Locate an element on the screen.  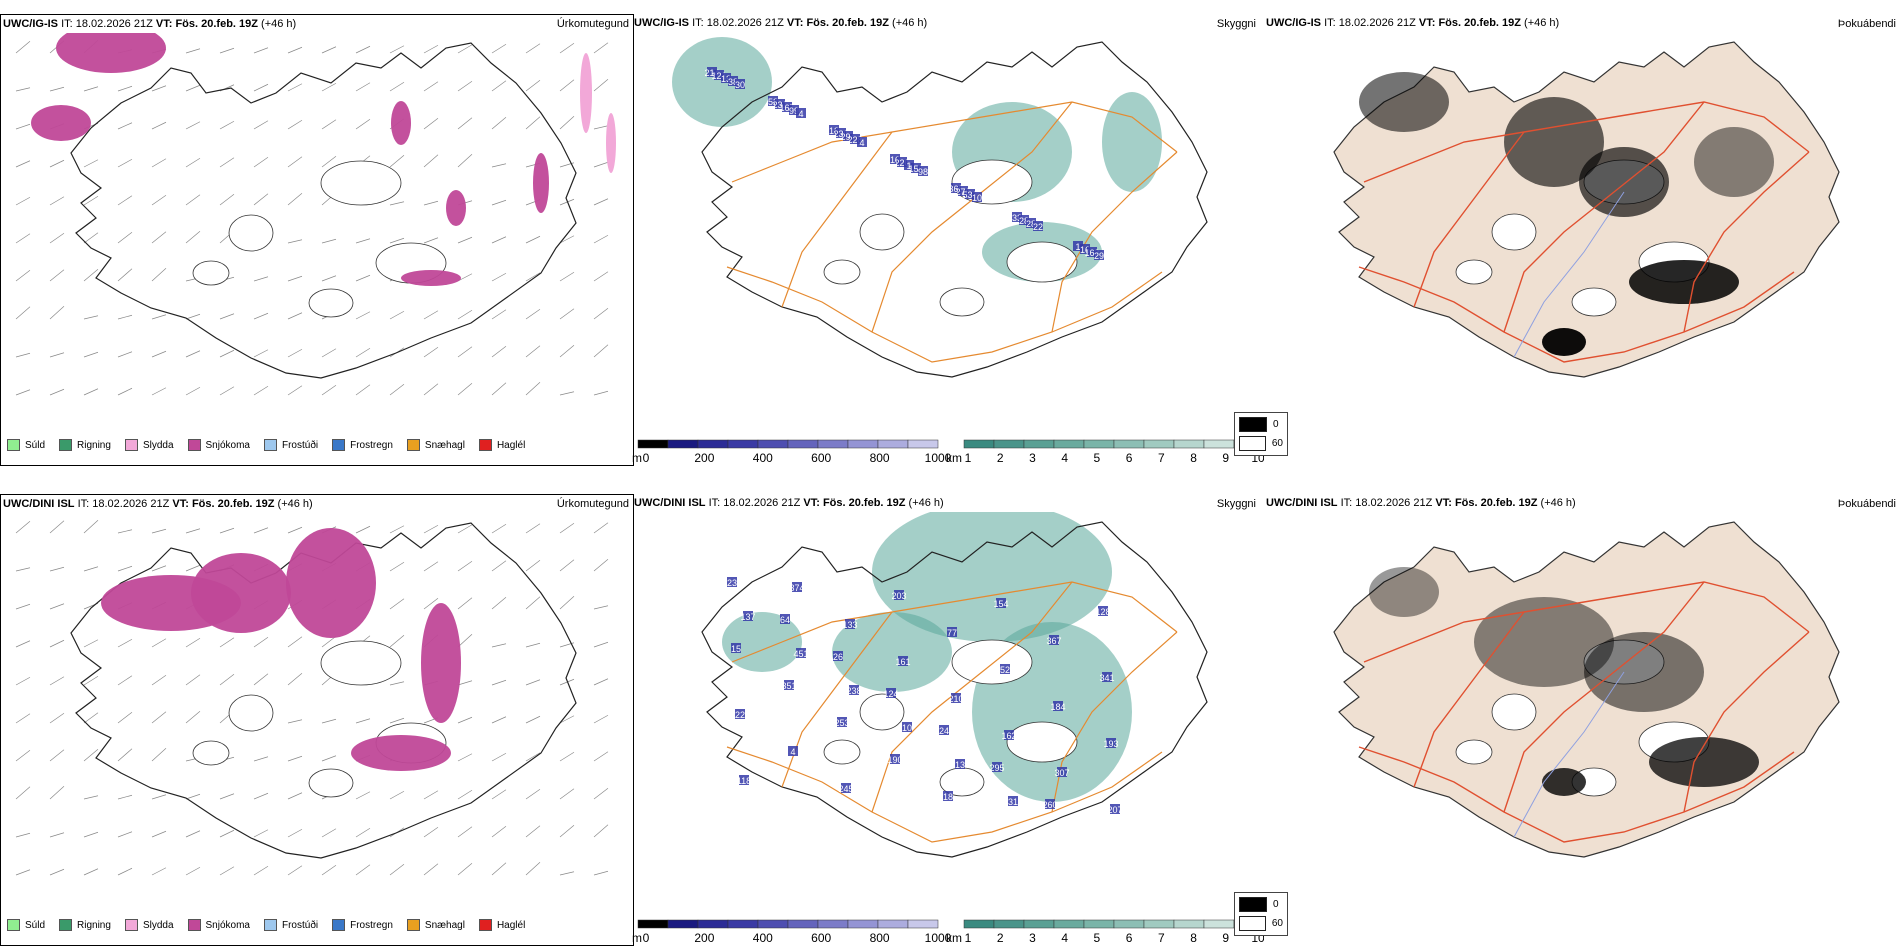
it-label: IT: is located at coordinates (714, 503).